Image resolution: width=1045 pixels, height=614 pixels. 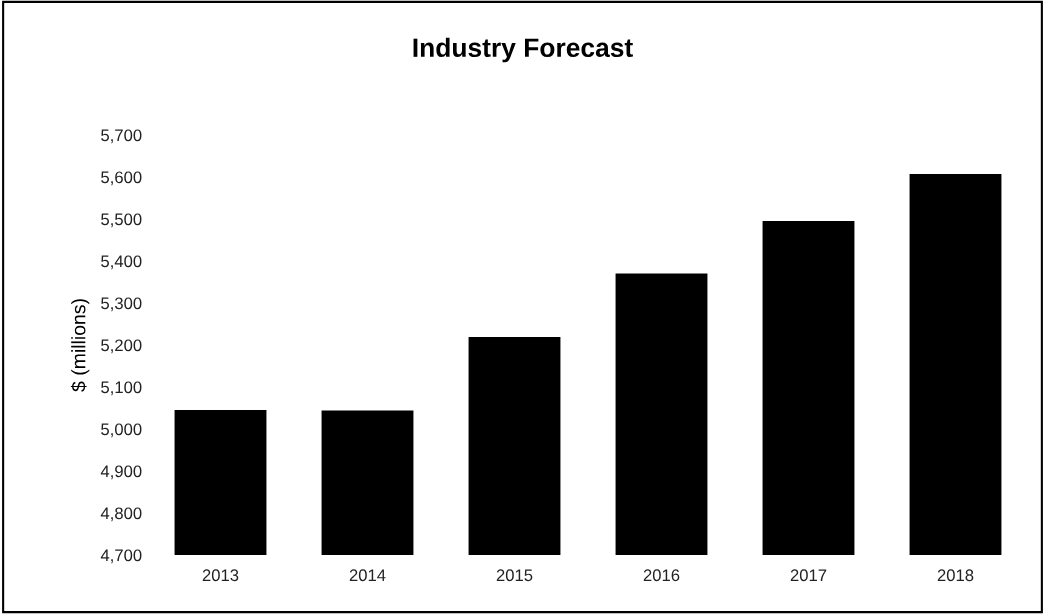 I want to click on x-tick-label: 2018, so click(x=955, y=575).